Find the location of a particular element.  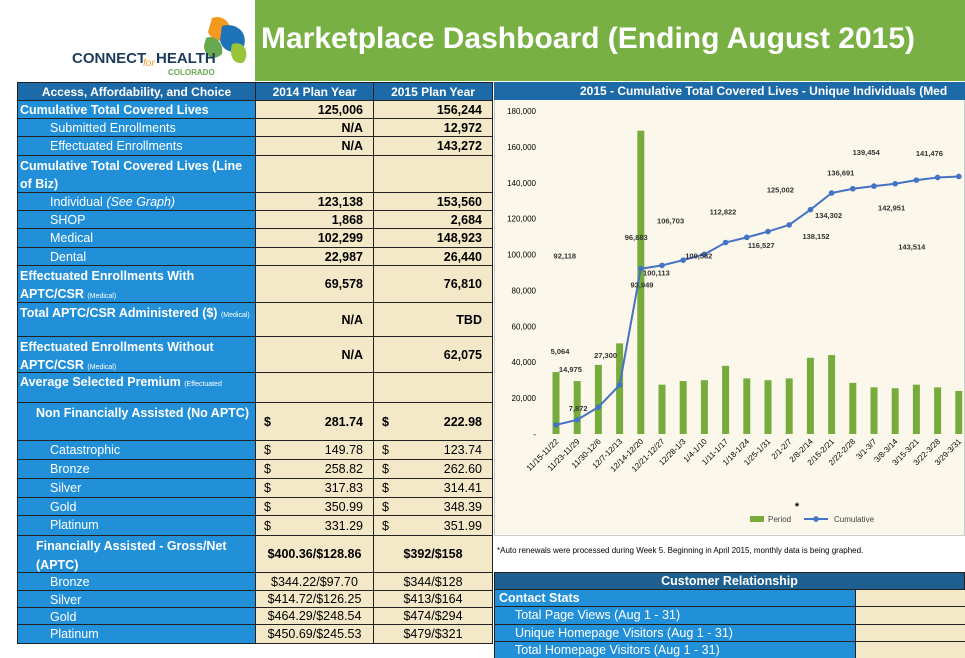

value-cell: 62,075 is located at coordinates (433, 354).